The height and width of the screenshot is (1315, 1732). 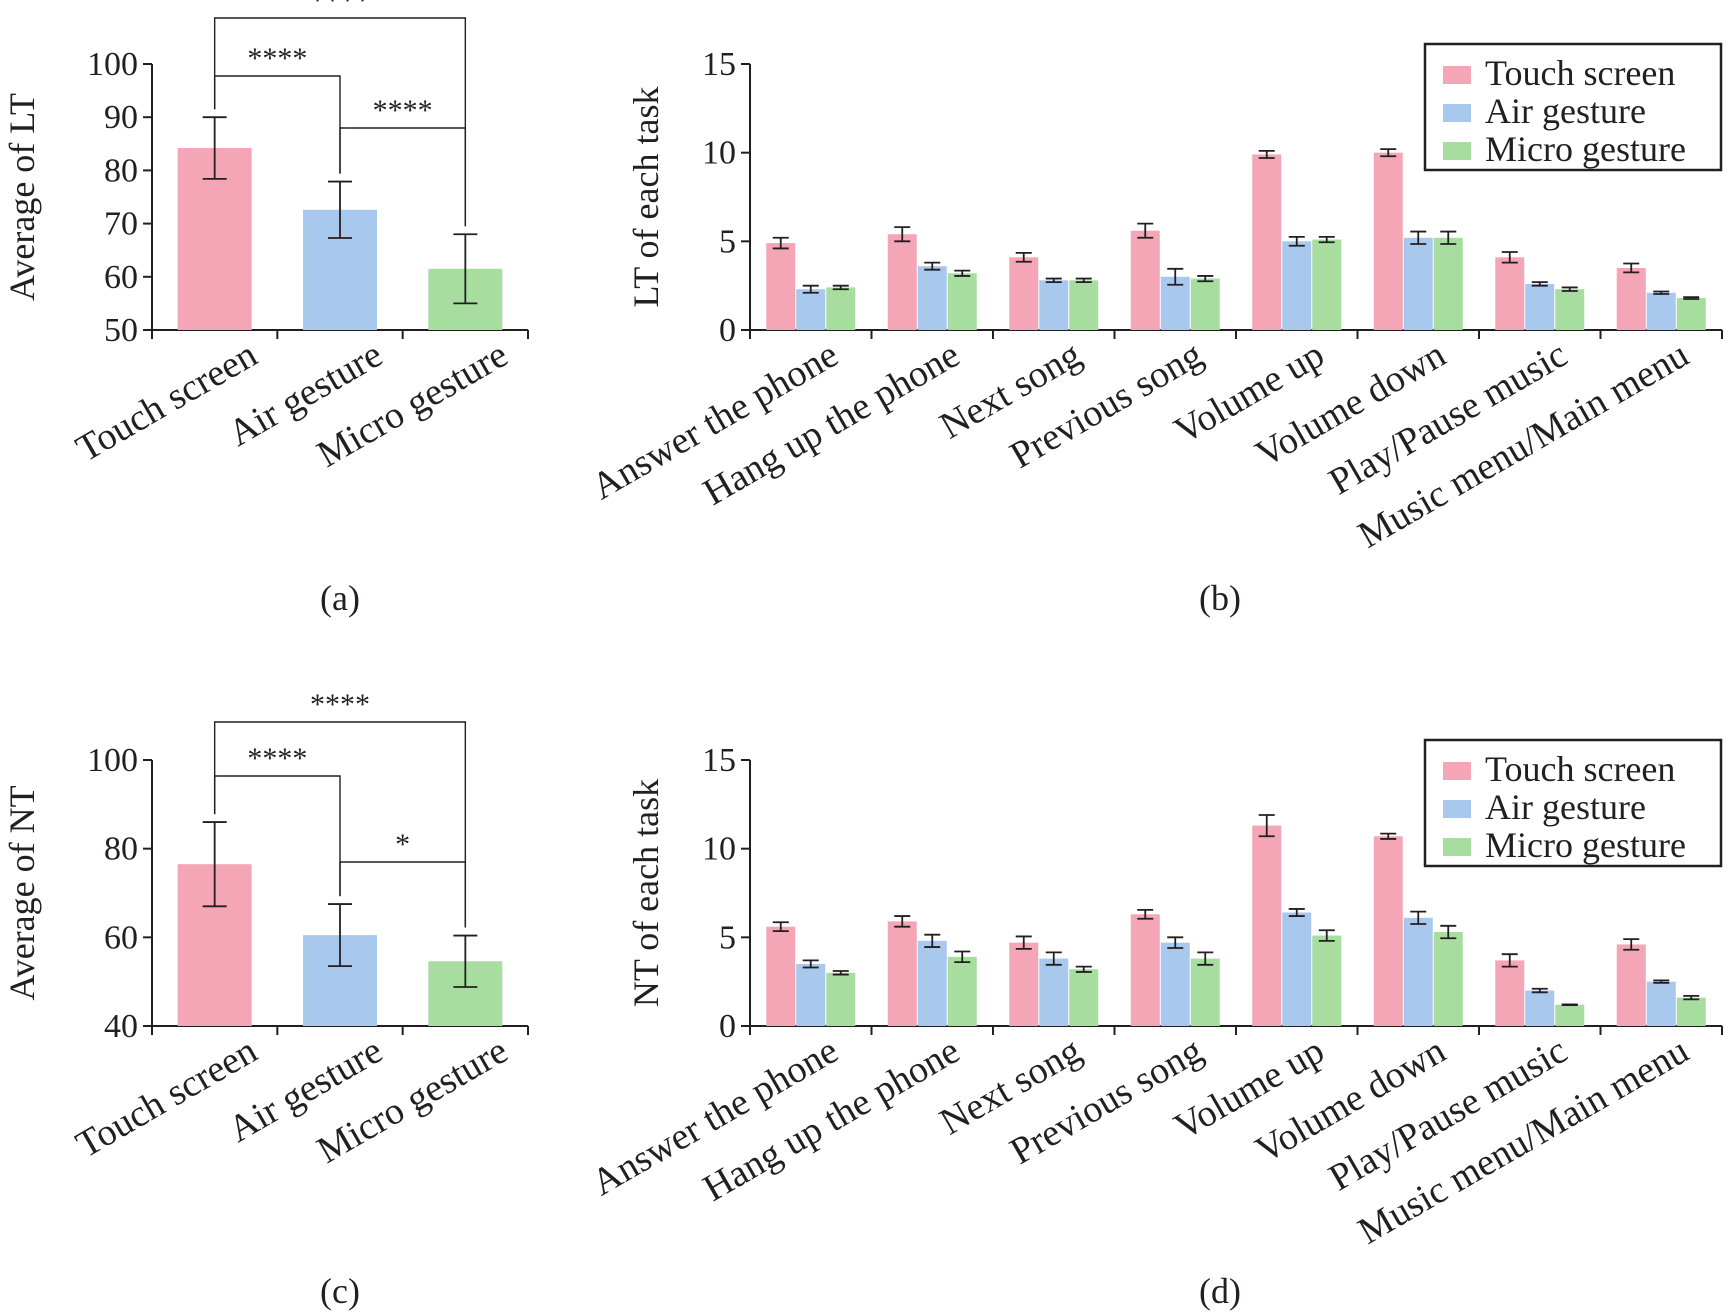 I want to click on y-tick-label: 90, so click(x=121, y=117).